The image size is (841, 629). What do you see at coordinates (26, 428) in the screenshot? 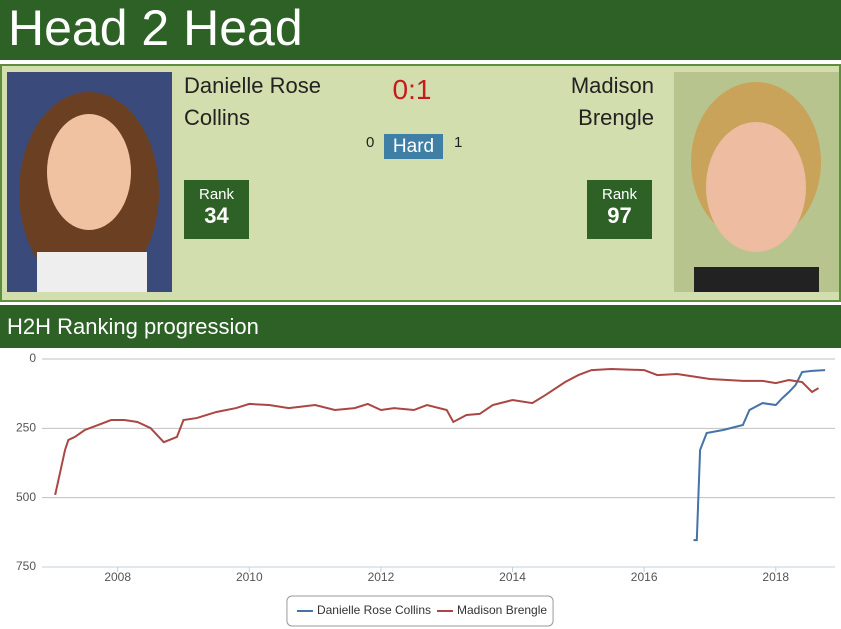
I see `y-tick-label: 250` at bounding box center [26, 428].